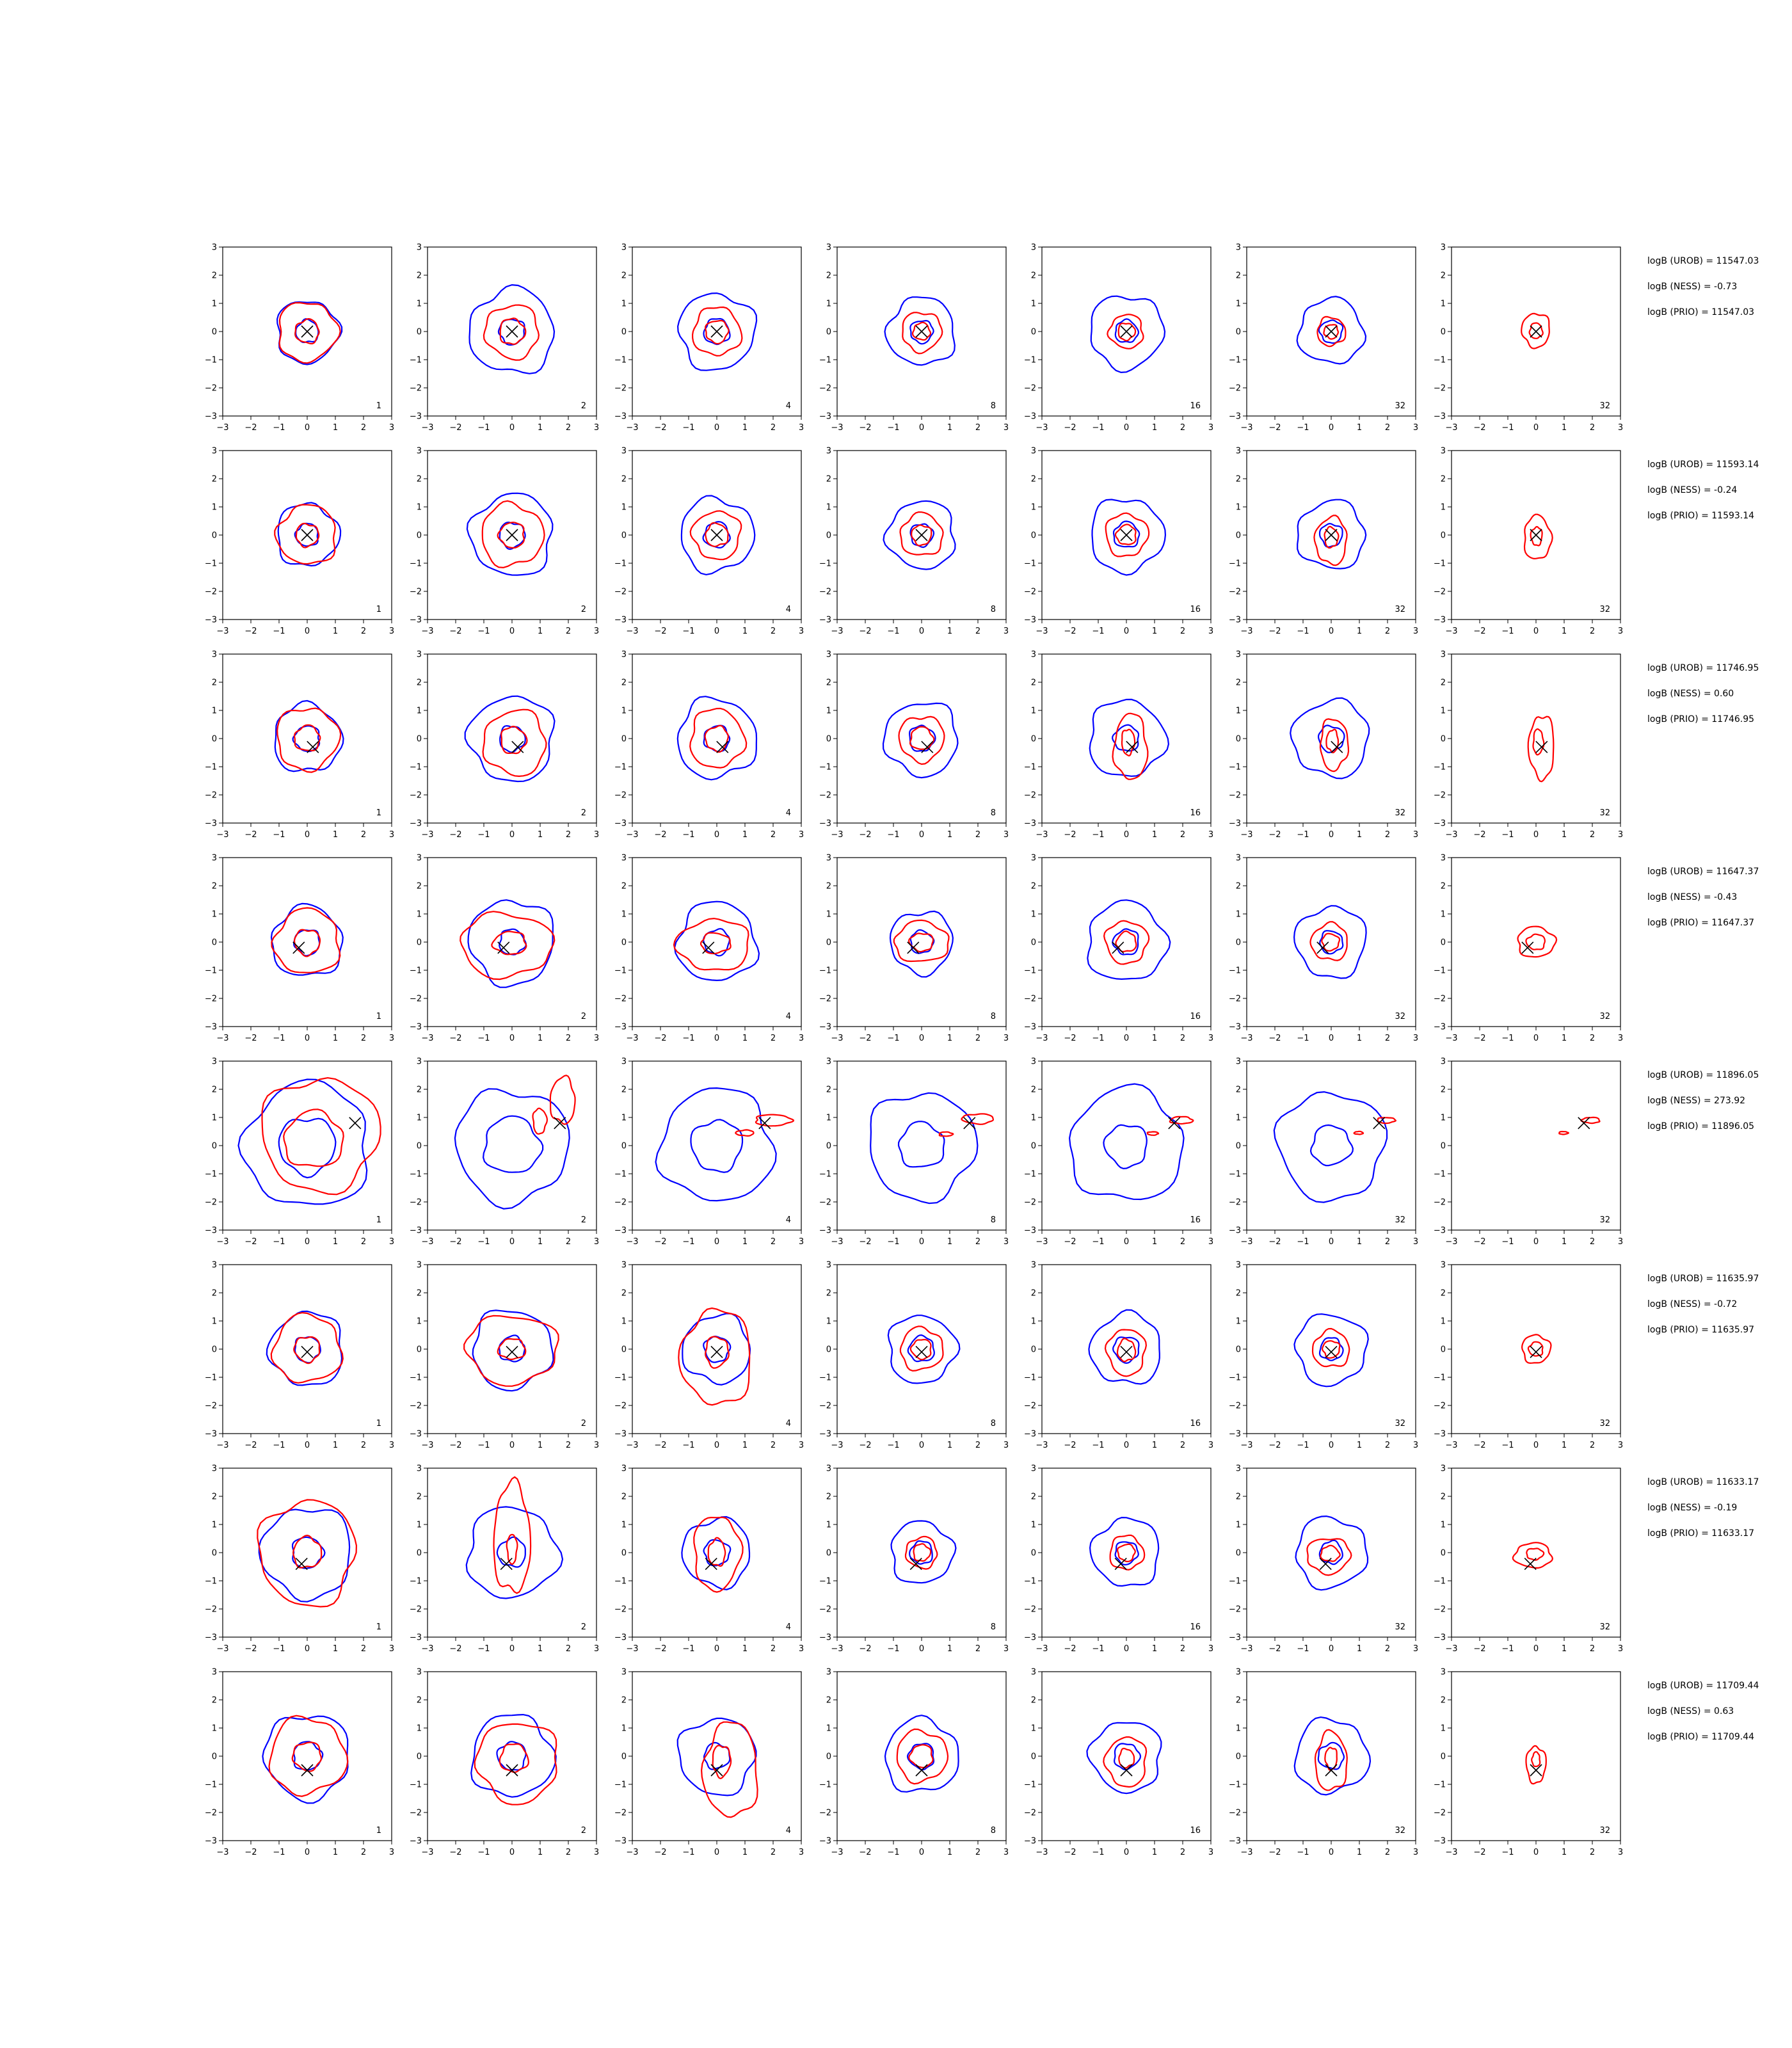 This screenshot has width=1792, height=2048. What do you see at coordinates (1696, 1101) in the screenshot?
I see `logb-stat: logB (NESS) = 273.92` at bounding box center [1696, 1101].